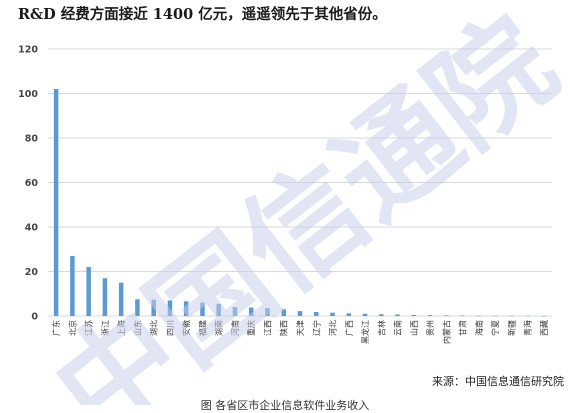 The height and width of the screenshot is (413, 570). Describe the element at coordinates (414, 328) in the screenshot. I see `x-tick-label: 山西` at that location.